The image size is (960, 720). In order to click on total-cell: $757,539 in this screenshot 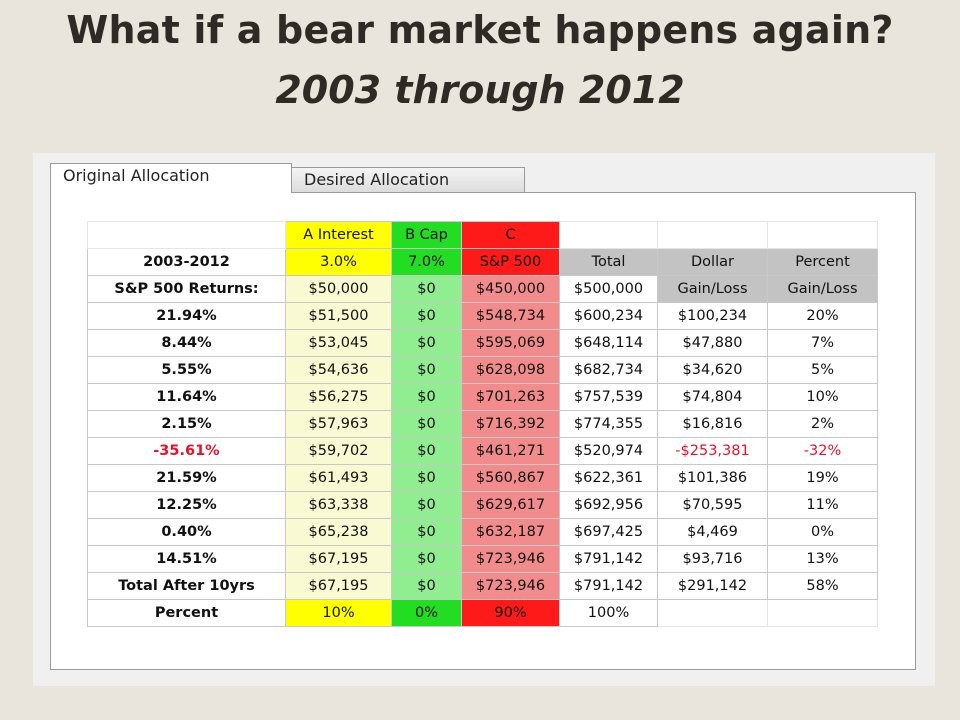, I will do `click(608, 397)`.